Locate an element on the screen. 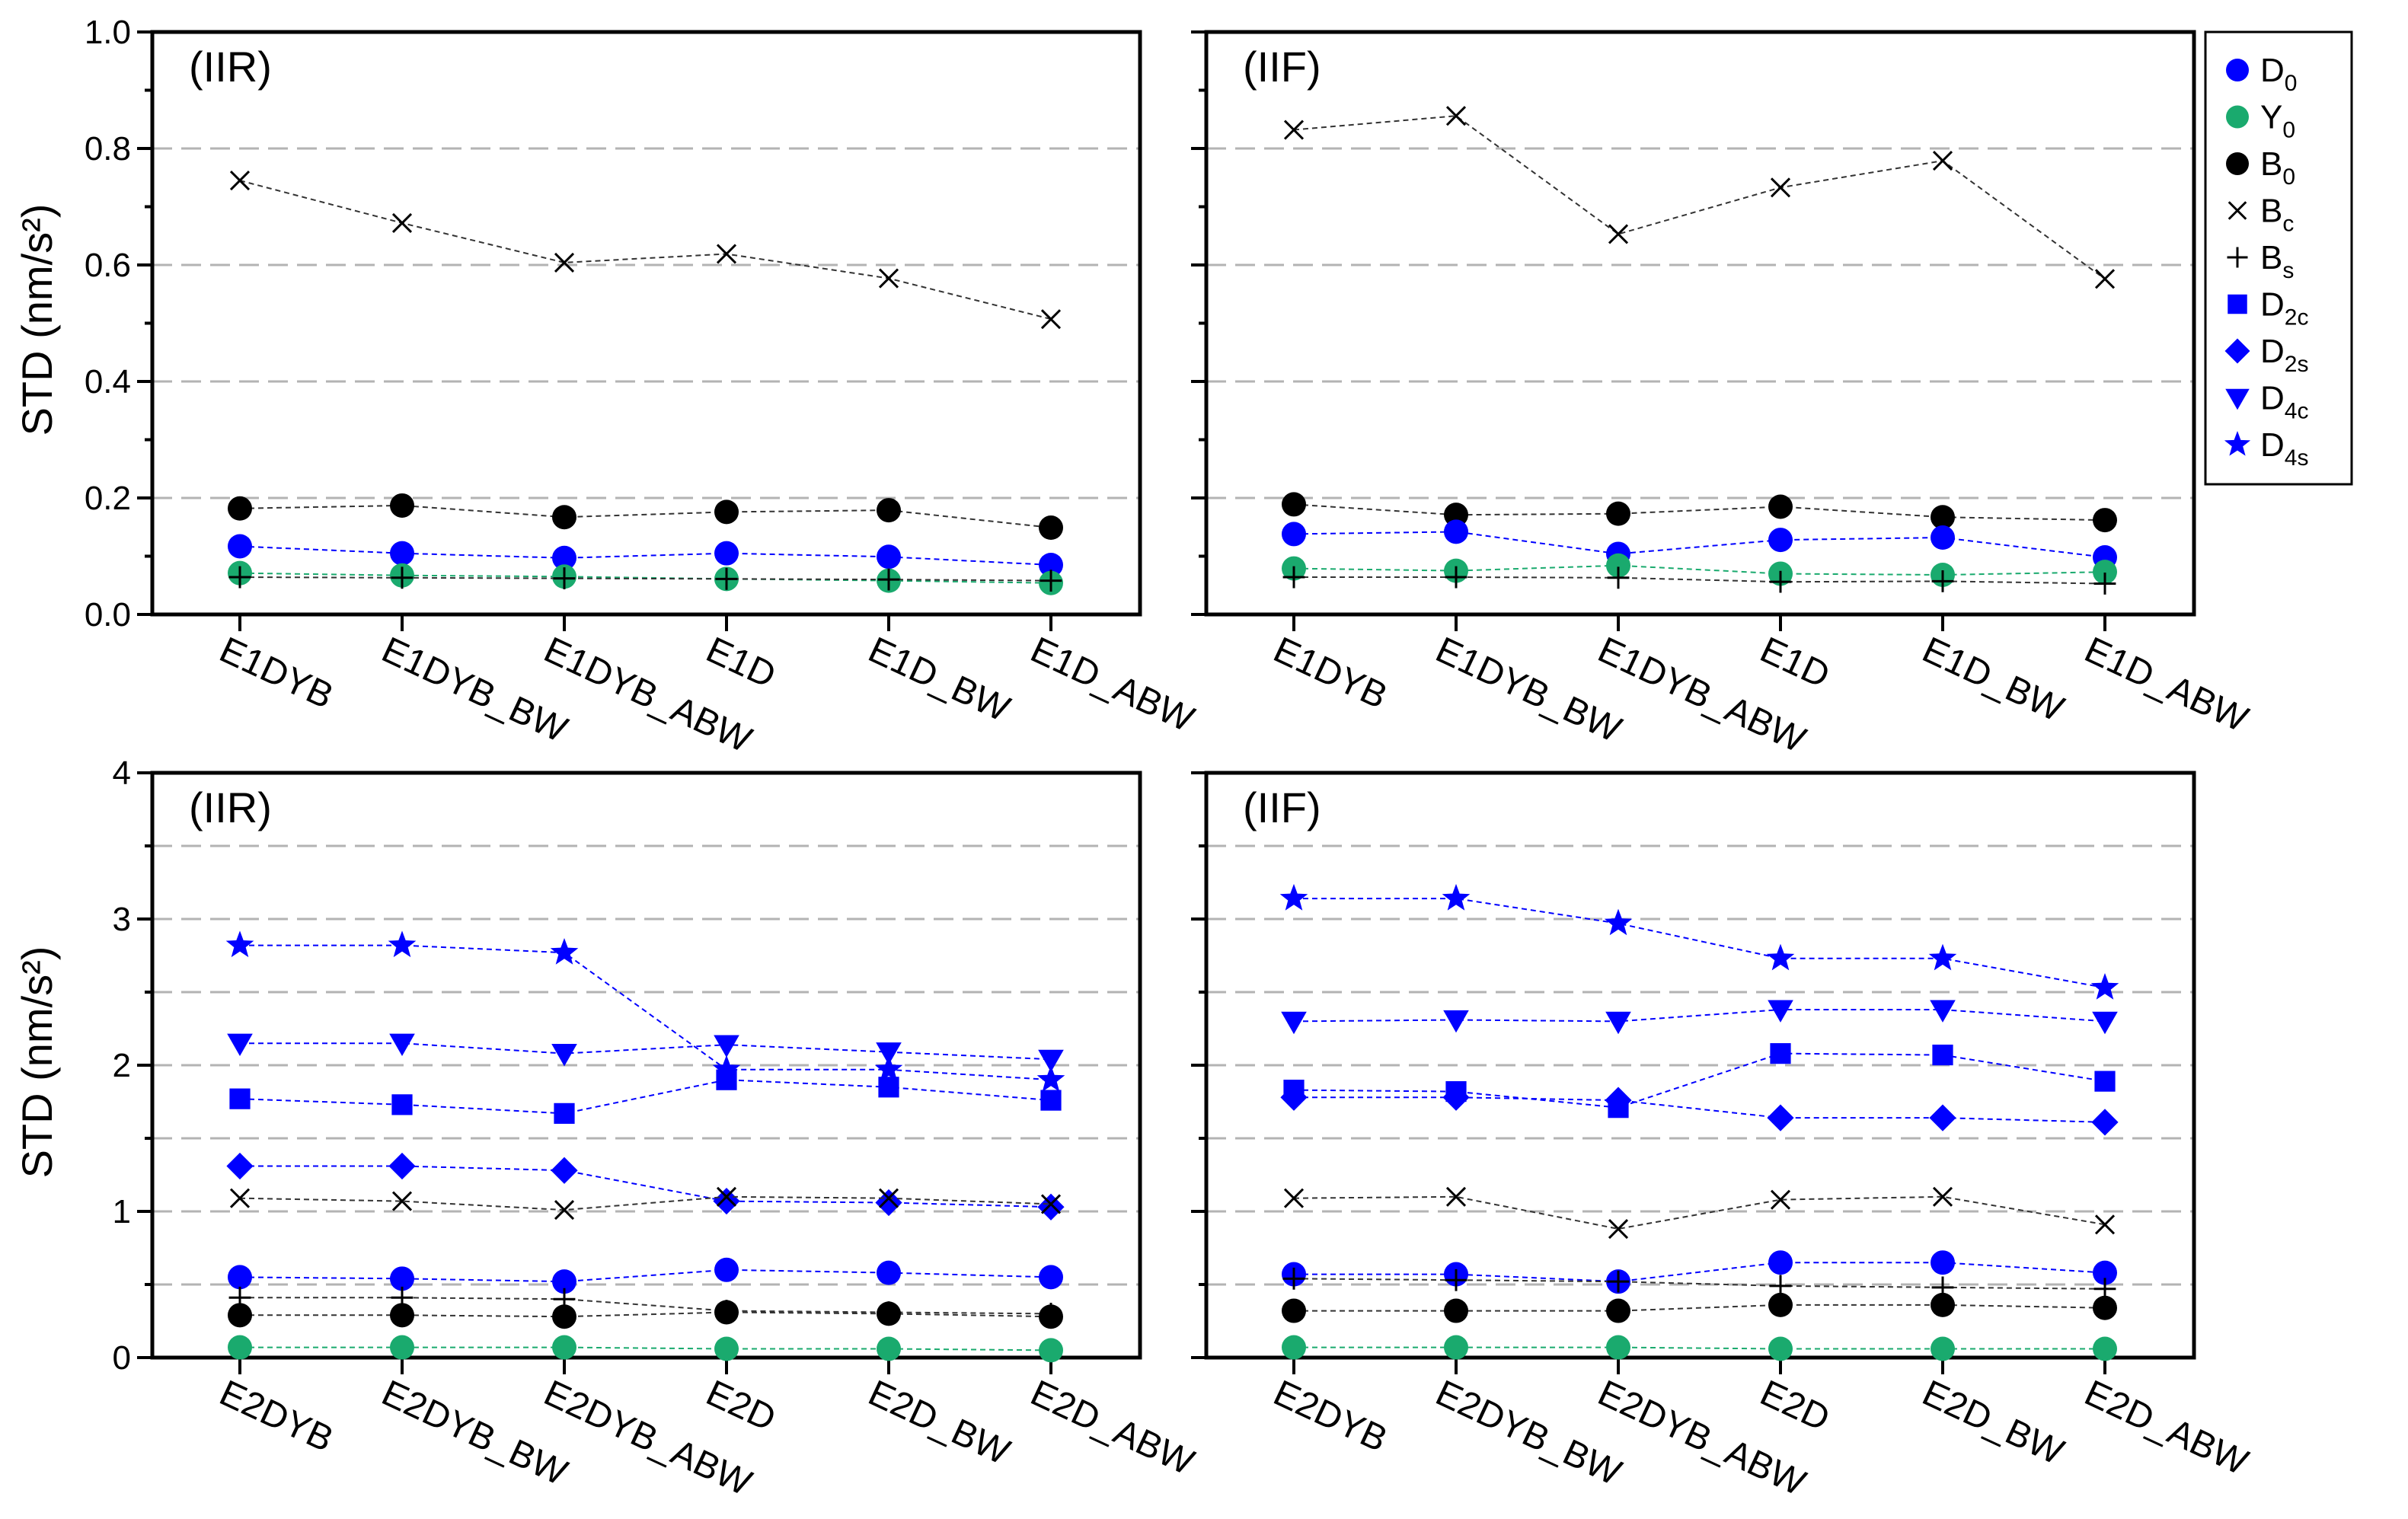 The image size is (2408, 1519). series-B0 is located at coordinates (646, 1314).